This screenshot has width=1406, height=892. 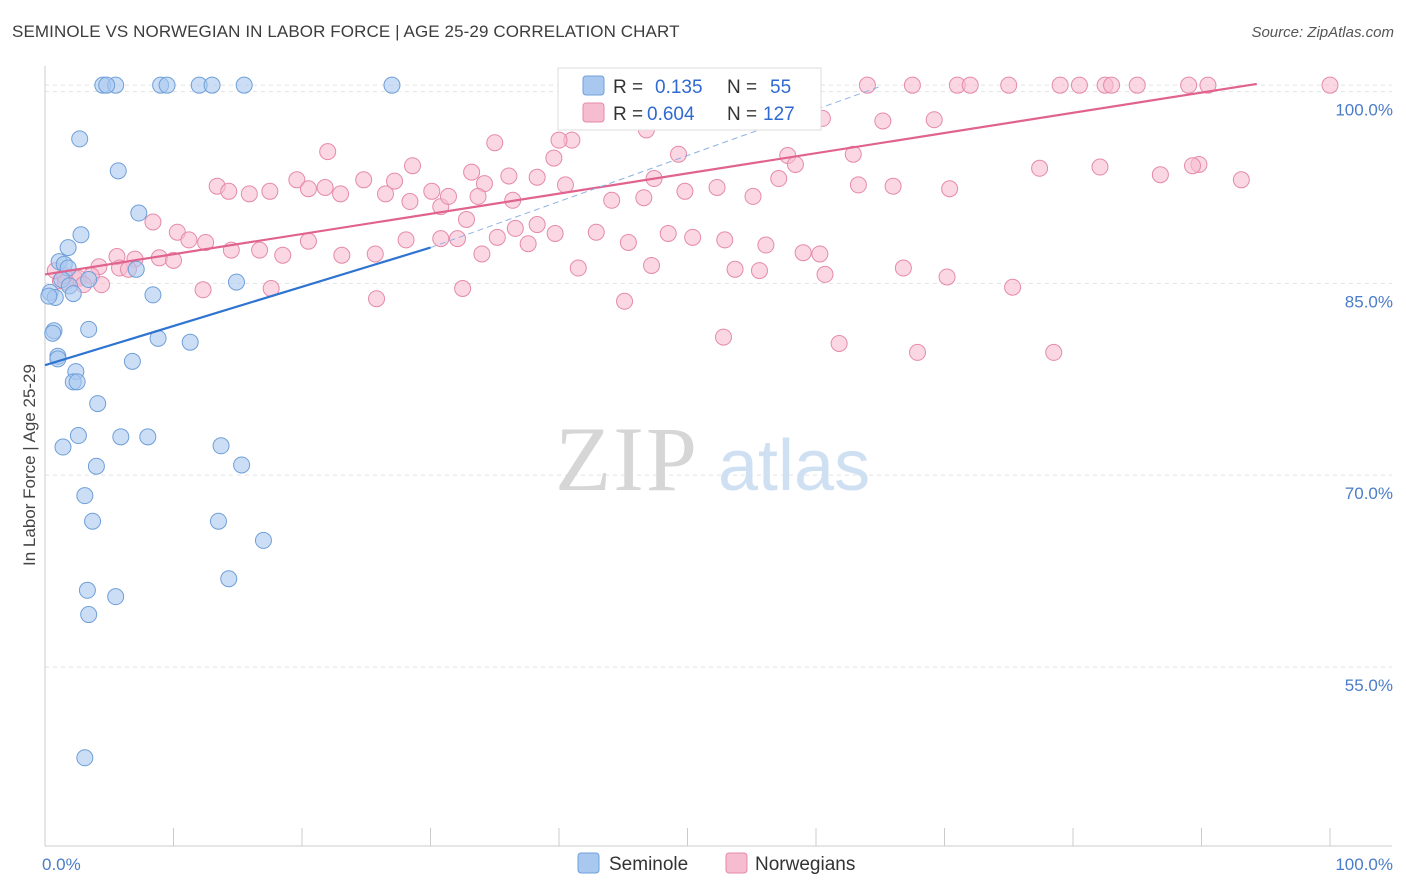 I want to click on legend-n-label-seminole: N =, so click(x=742, y=87).